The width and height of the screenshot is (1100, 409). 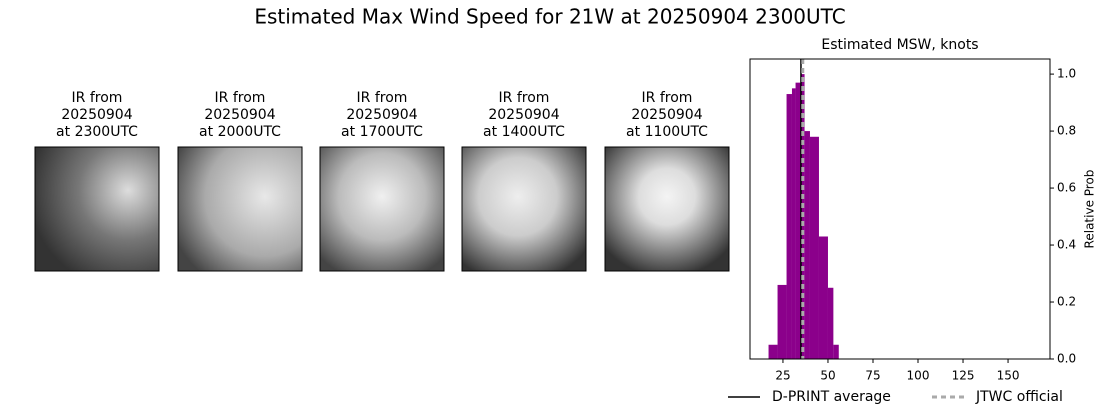 I want to click on y-tick-label: 0.8, so click(x=1066, y=131).